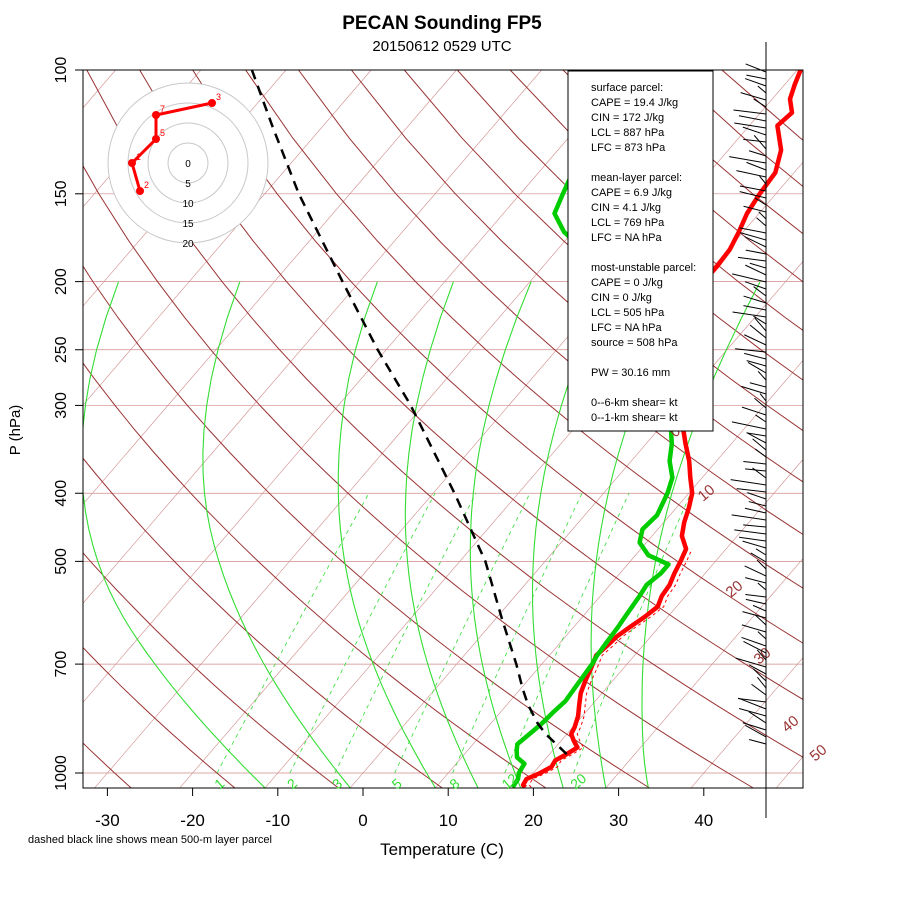 The height and width of the screenshot is (900, 900). I want to click on y-tick-label: 150, so click(61, 193).